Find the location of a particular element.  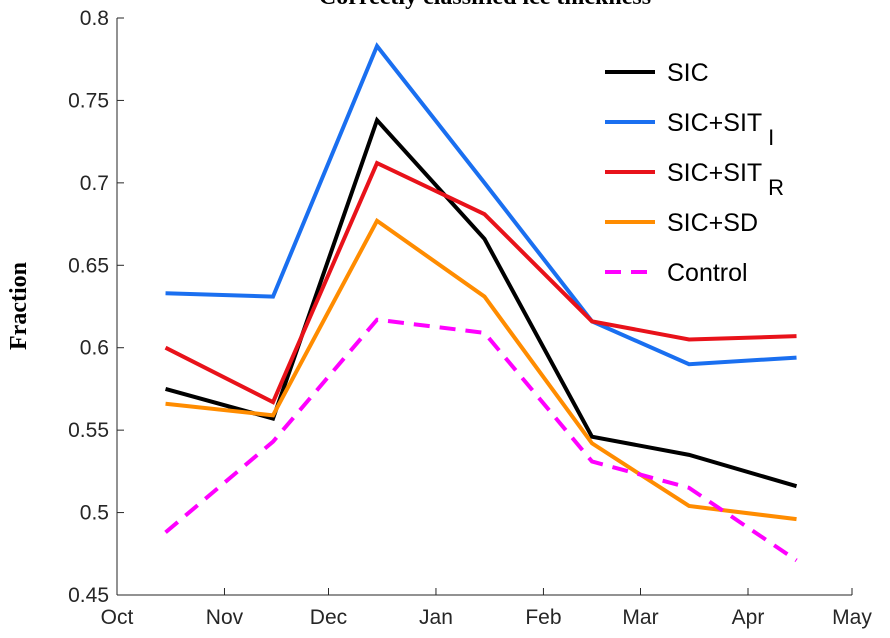

legend-label: SIC+SD is located at coordinates (712, 223).